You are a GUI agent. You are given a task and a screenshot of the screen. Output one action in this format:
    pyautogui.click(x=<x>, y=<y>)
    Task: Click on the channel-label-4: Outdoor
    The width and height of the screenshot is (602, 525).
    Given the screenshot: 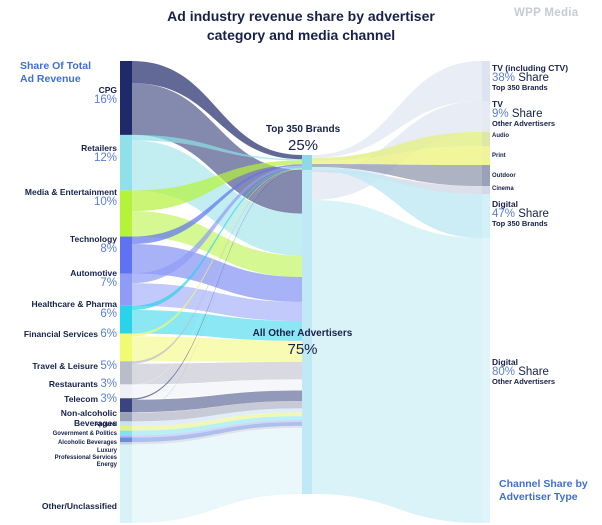 What is the action you would take?
    pyautogui.click(x=504, y=176)
    